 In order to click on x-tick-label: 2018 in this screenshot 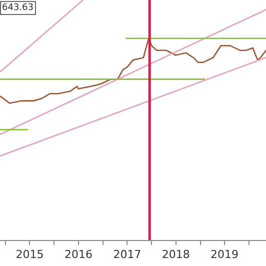, I will do `click(176, 255)`.